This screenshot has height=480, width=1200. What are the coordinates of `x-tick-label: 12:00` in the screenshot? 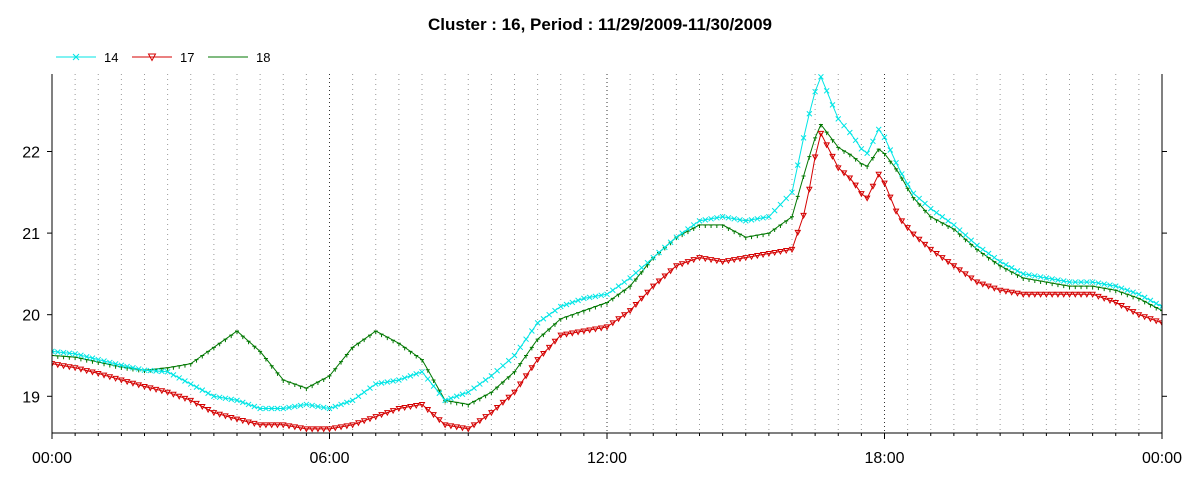 It's located at (607, 458).